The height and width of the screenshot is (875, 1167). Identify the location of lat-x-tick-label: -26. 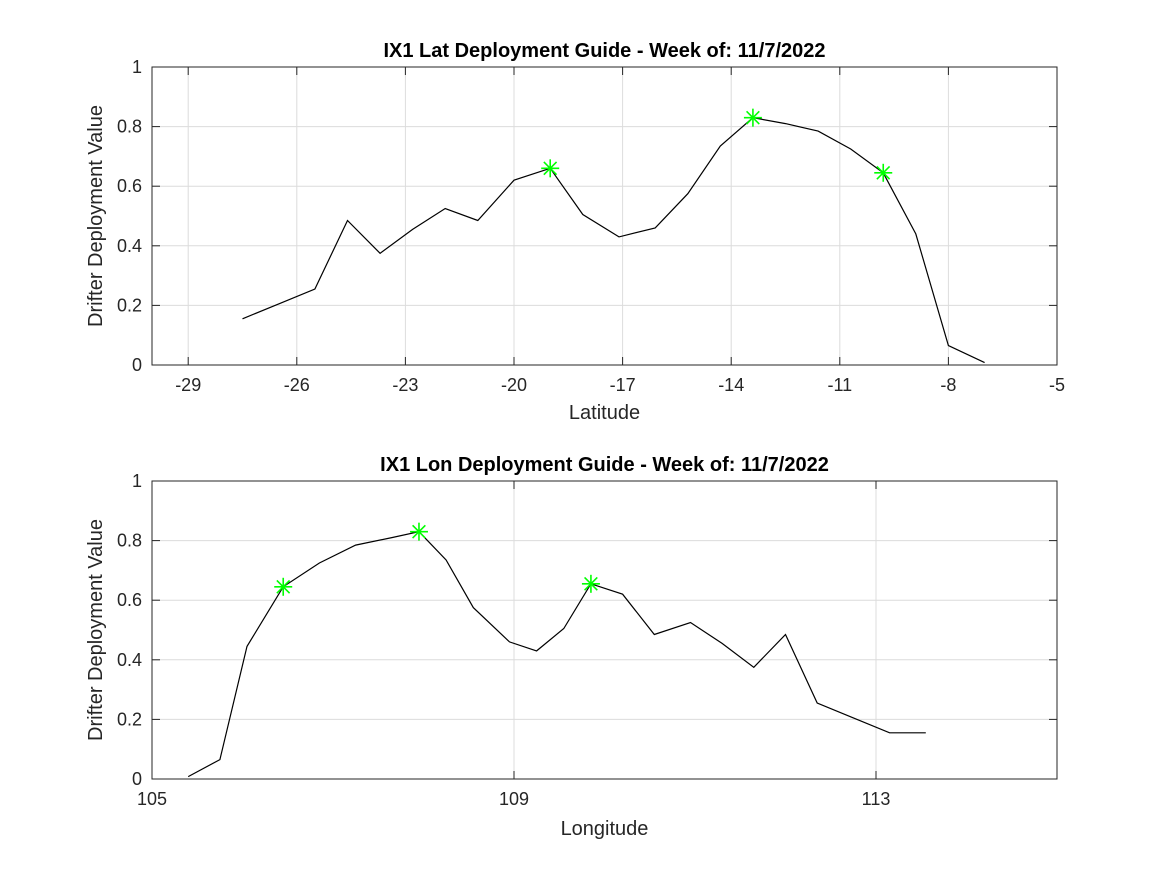
(297, 385).